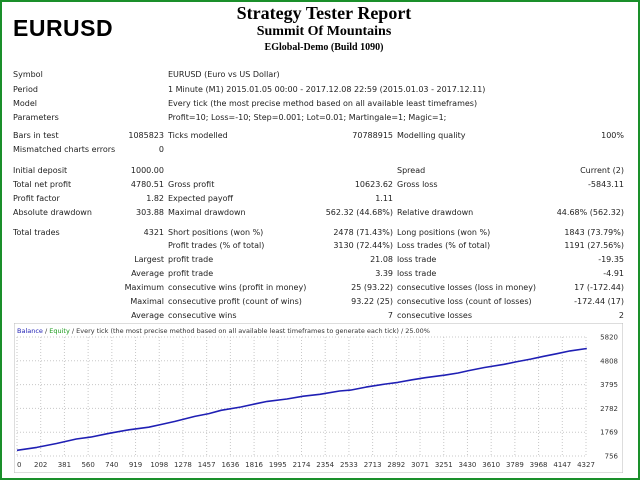 This screenshot has width=640, height=480. What do you see at coordinates (373, 184) in the screenshot?
I see `gross-profit-value: 10623.62` at bounding box center [373, 184].